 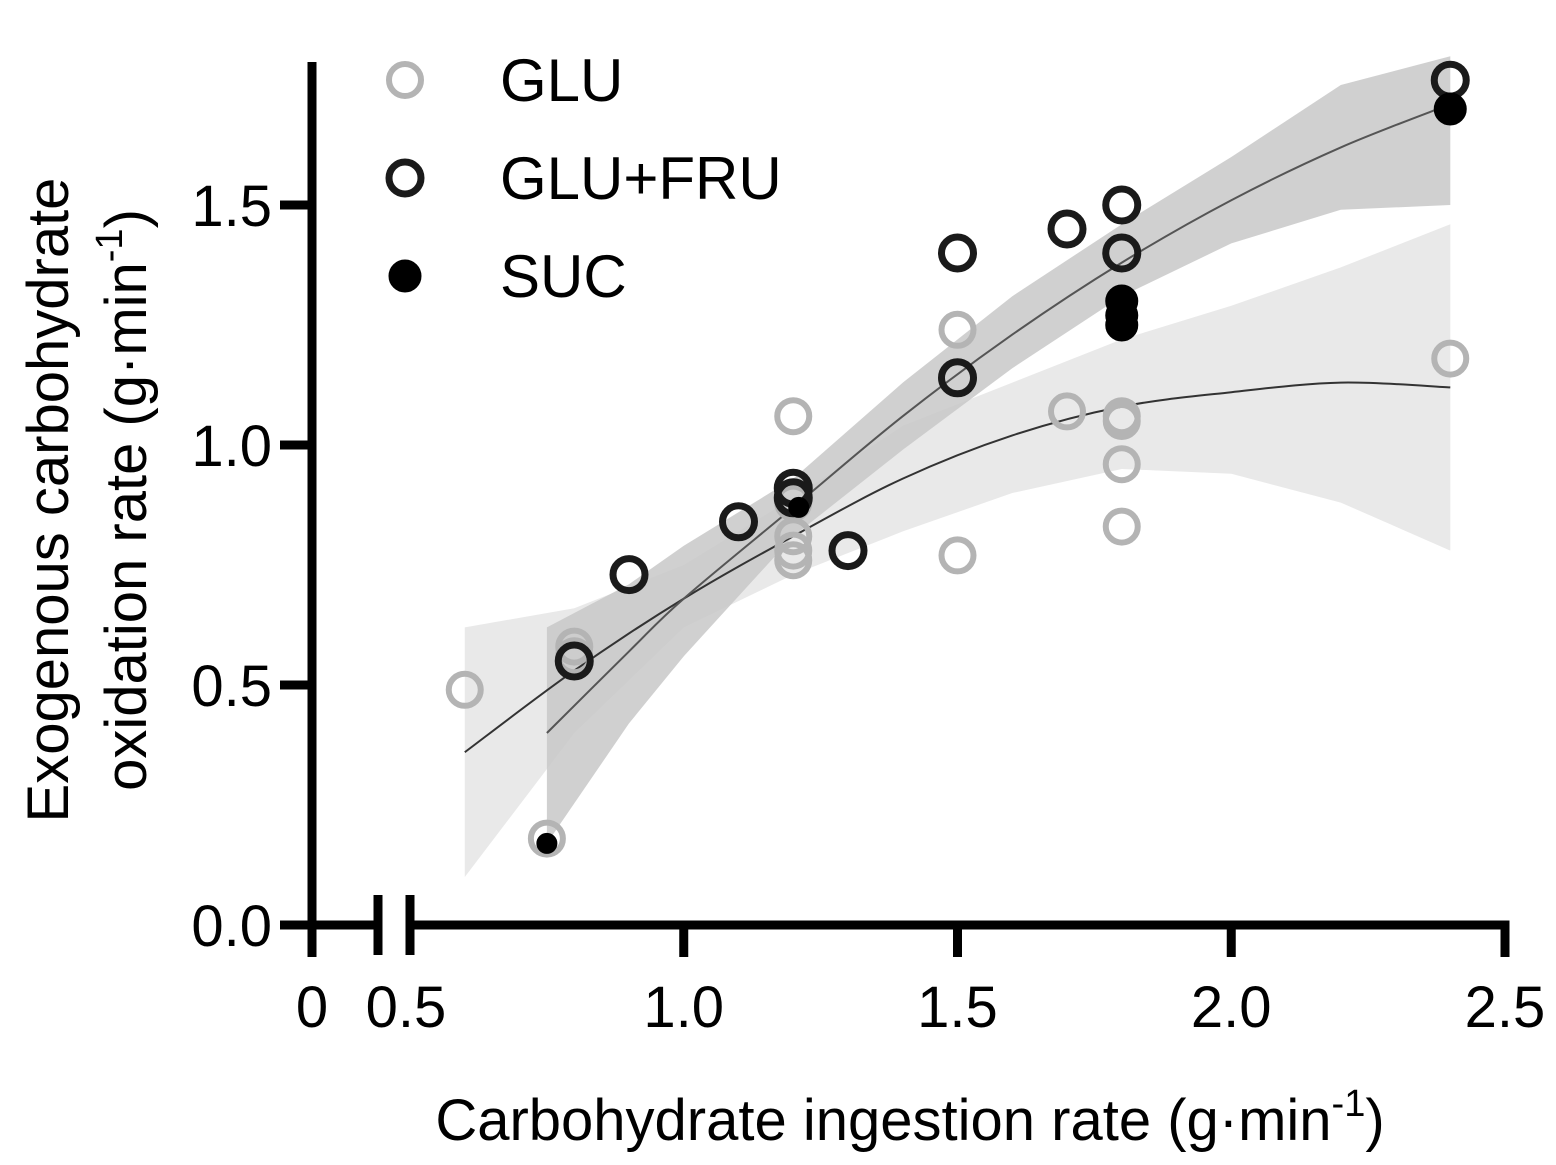 I want to click on x-tick-label: 1.0, so click(x=683, y=1007).